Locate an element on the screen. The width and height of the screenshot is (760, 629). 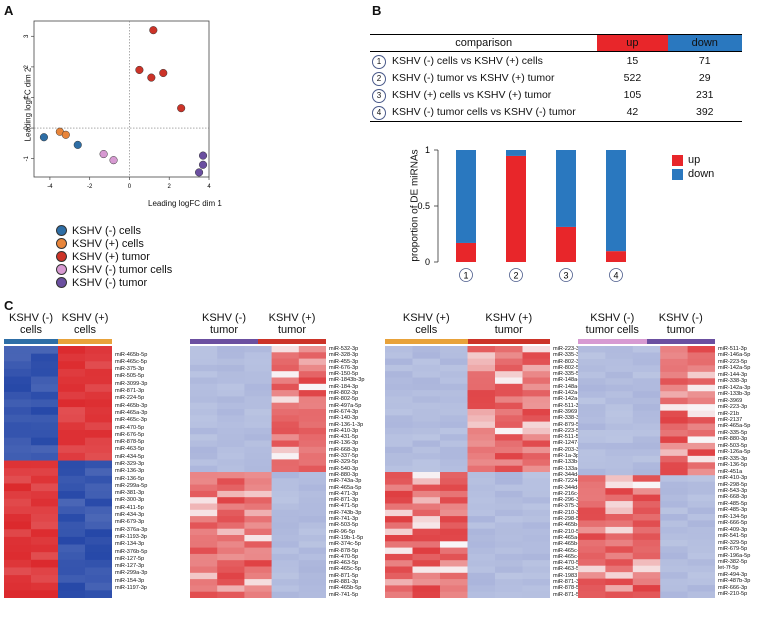
legend-swatch-up is located at coordinates (677, 160).